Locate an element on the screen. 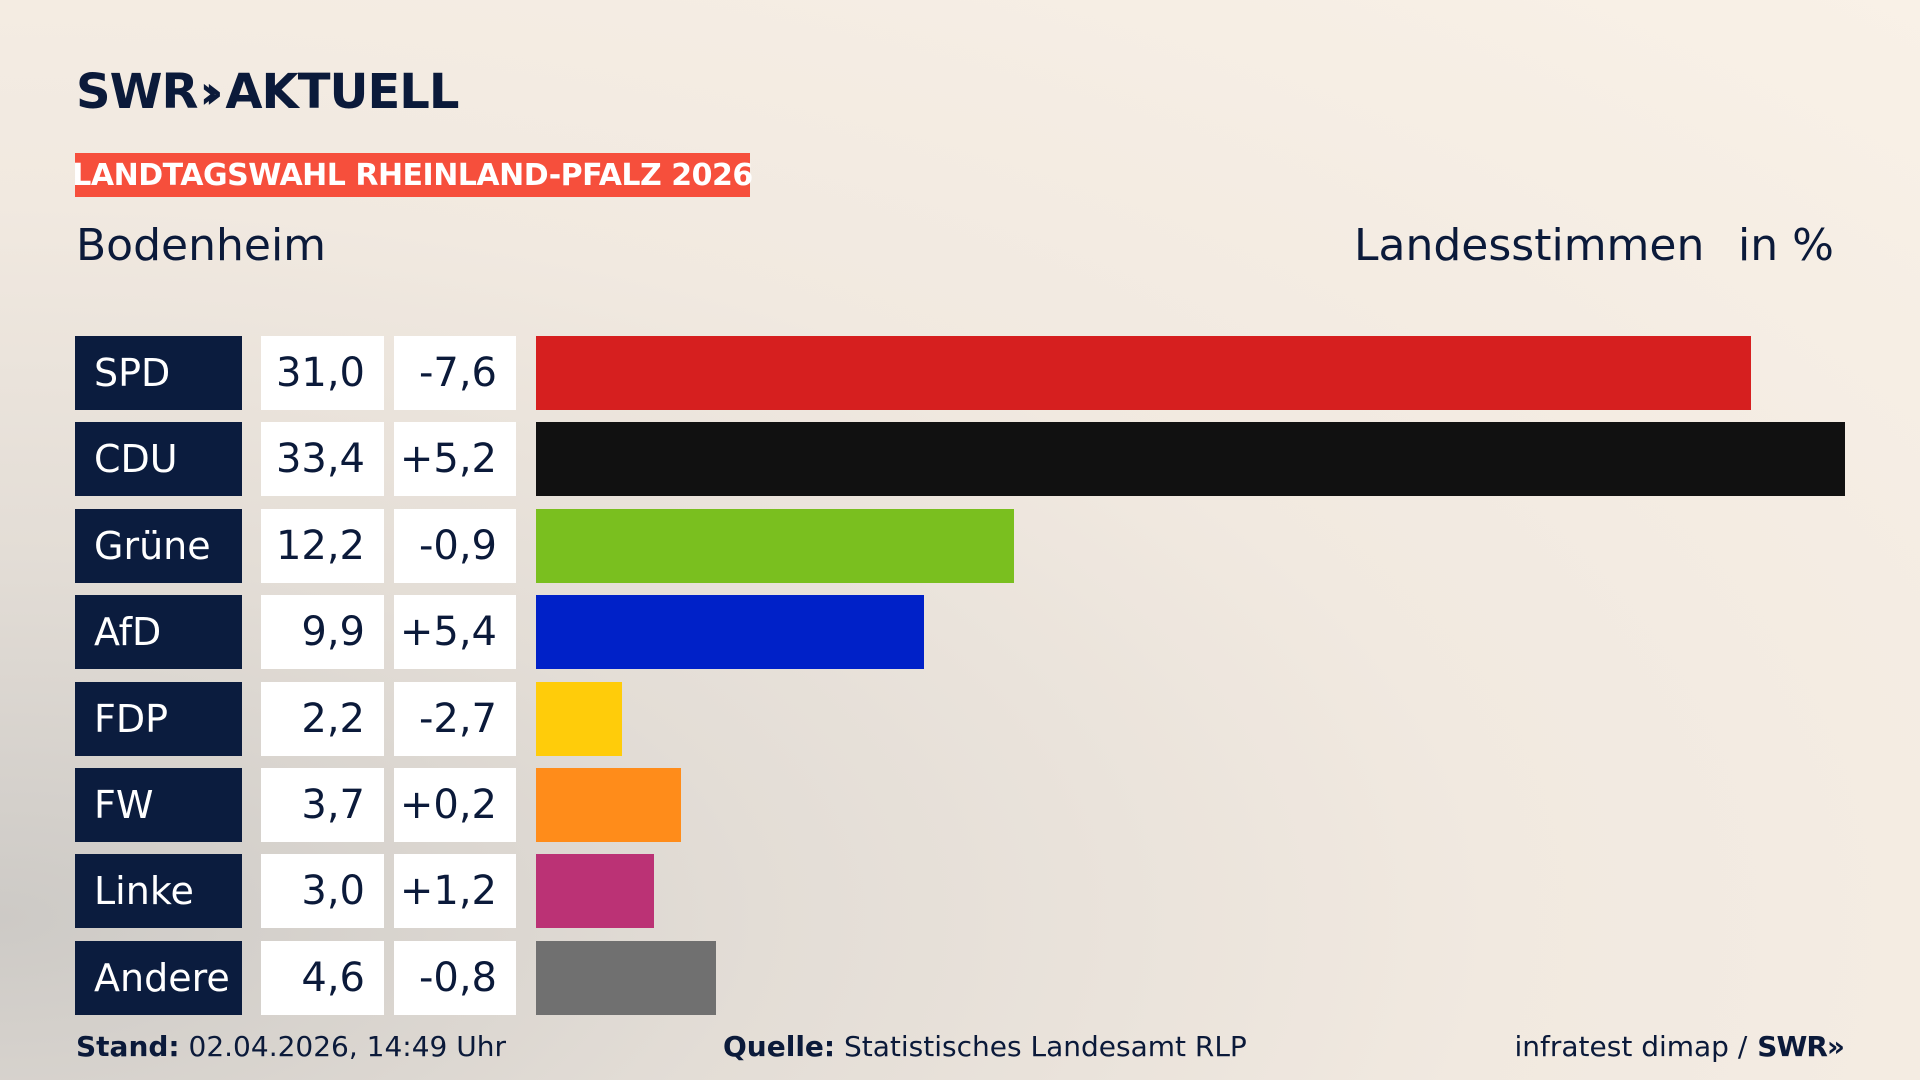 This screenshot has height=1080, width=1920. change-label: -0,9 is located at coordinates (455, 545).